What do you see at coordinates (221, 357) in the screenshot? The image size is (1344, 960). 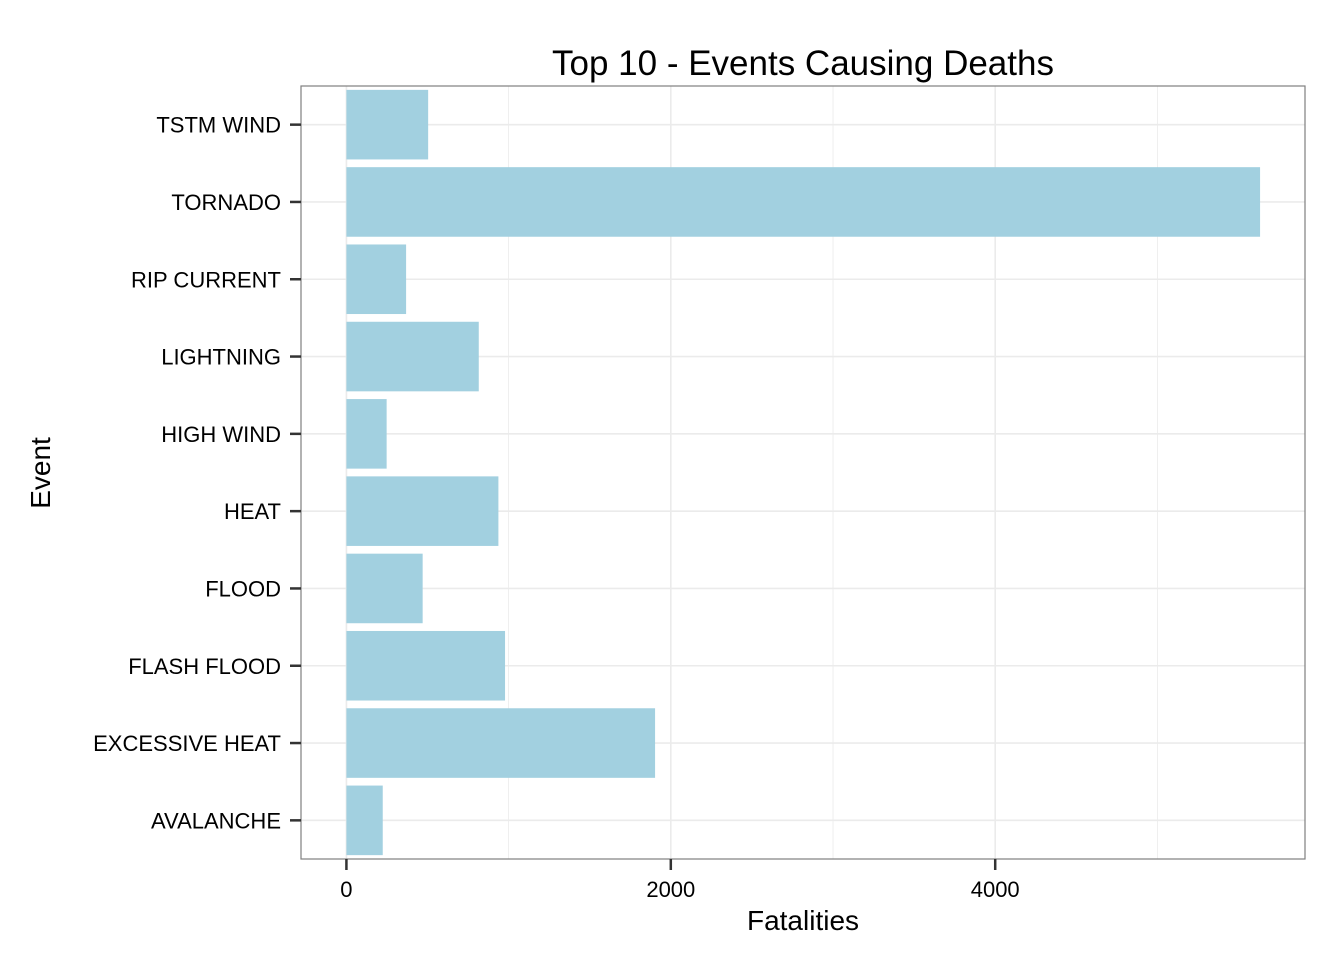 I see `y-tick-label: LIGHTNING` at bounding box center [221, 357].